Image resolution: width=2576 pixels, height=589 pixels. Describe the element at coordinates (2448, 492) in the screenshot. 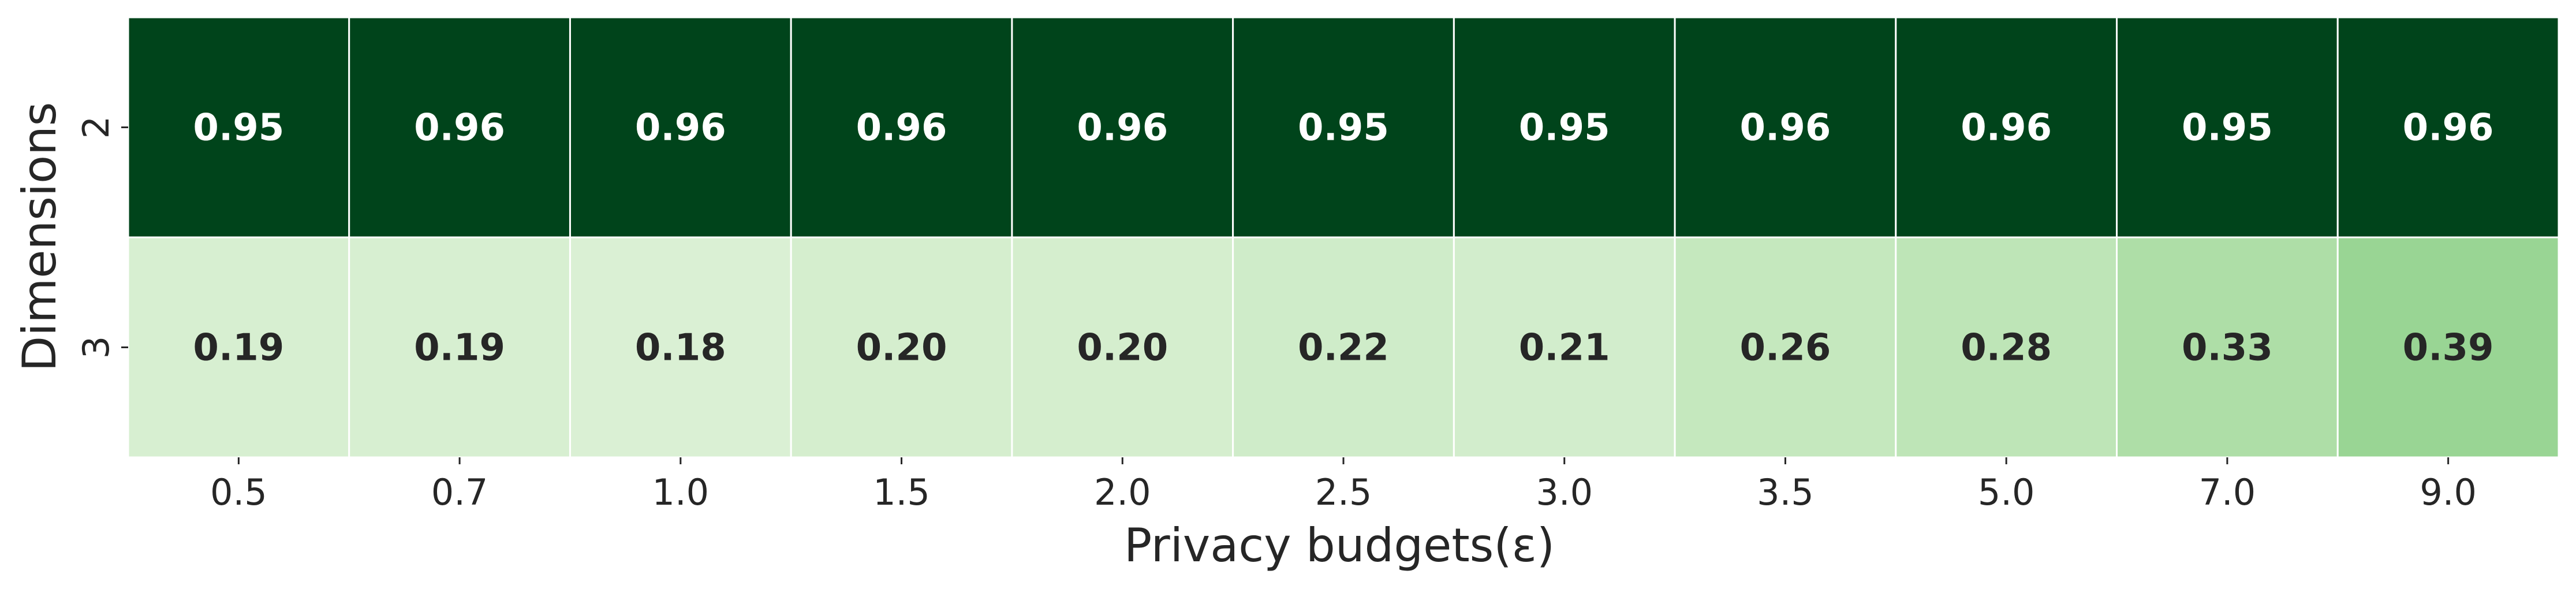

I see `x-tick-label: 9.0` at that location.